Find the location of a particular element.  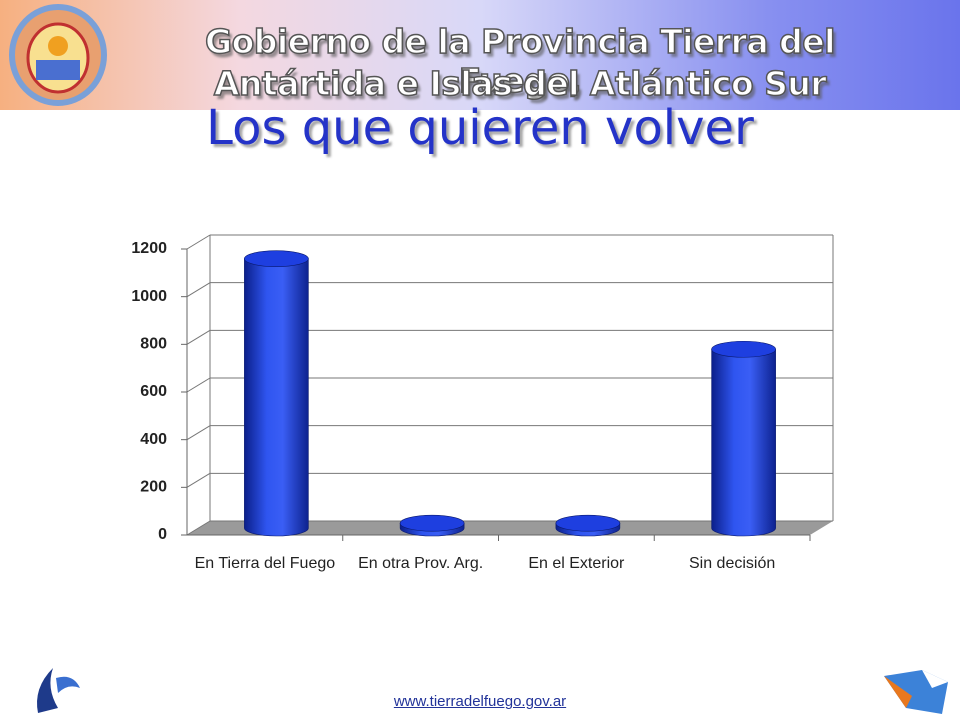

x-tick-label: En el Exterior is located at coordinates (576, 563).